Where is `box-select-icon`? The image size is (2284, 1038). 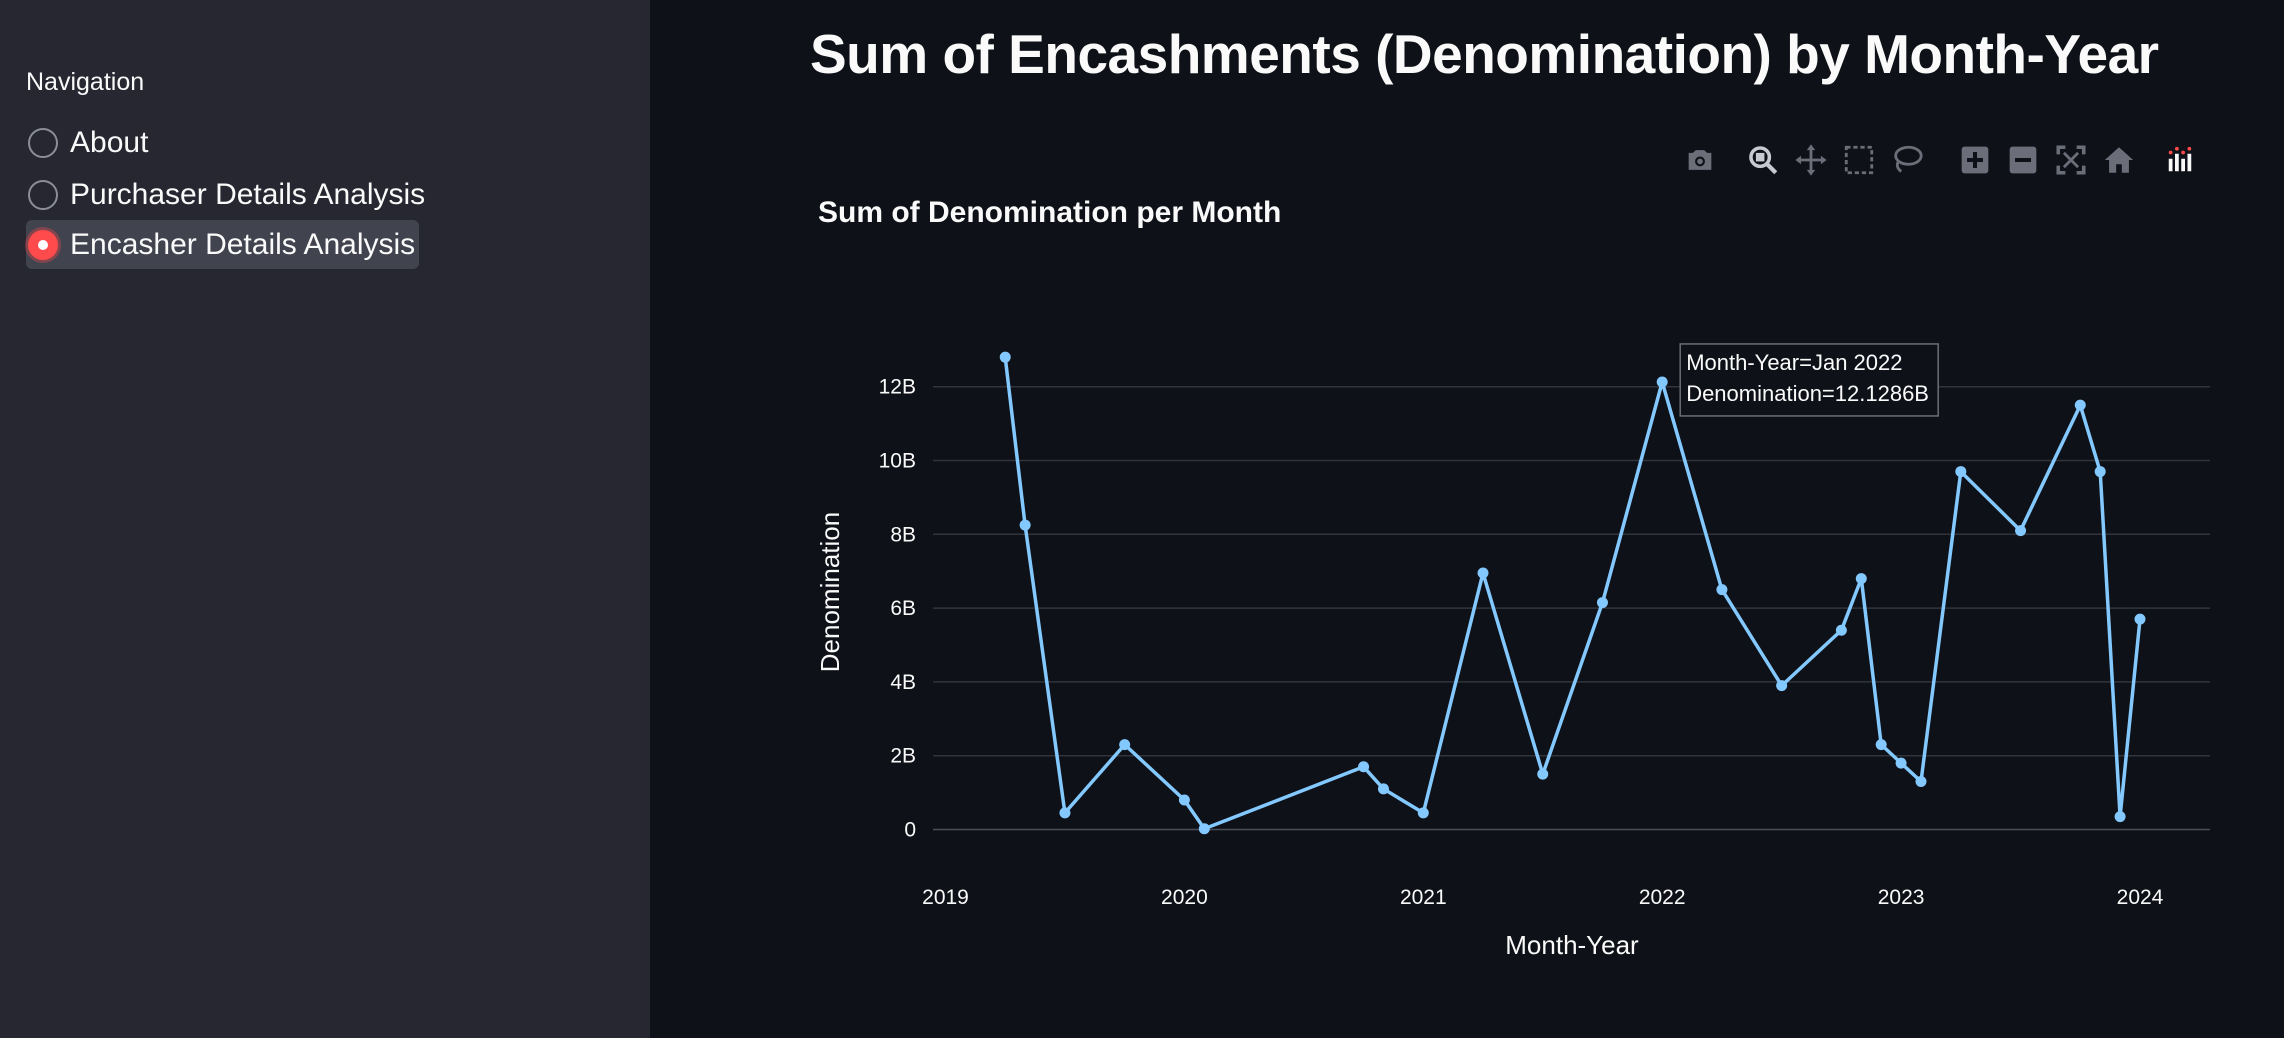 box-select-icon is located at coordinates (1859, 160).